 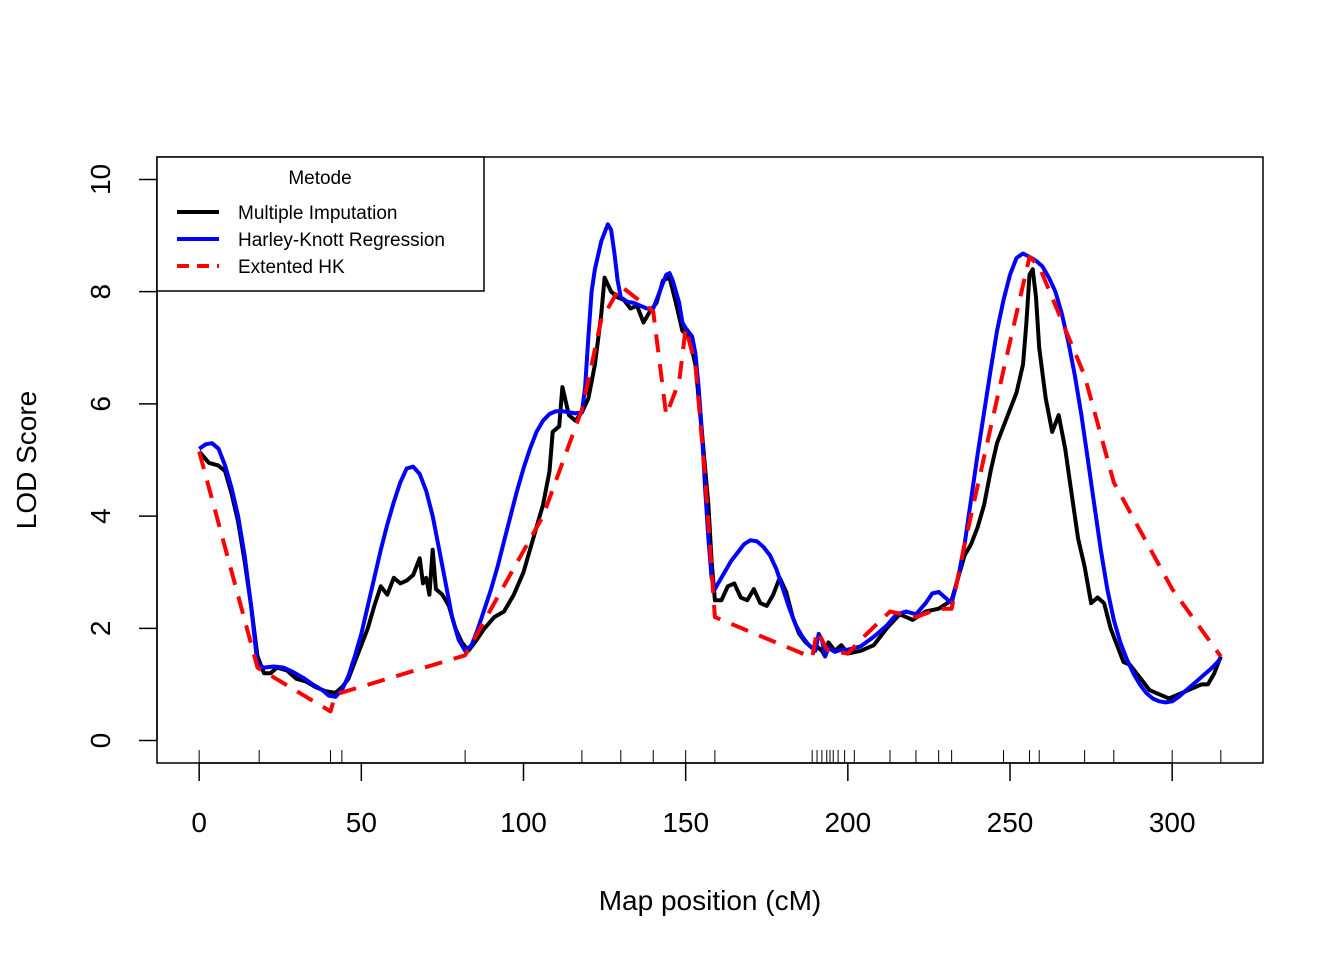 I want to click on y-tick-label-0: 0, so click(x=100, y=741).